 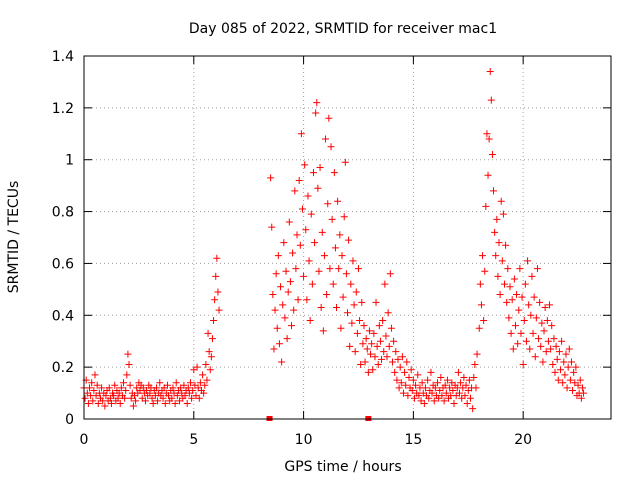 I want to click on y-tick-label: 0.8, so click(x=63, y=213).